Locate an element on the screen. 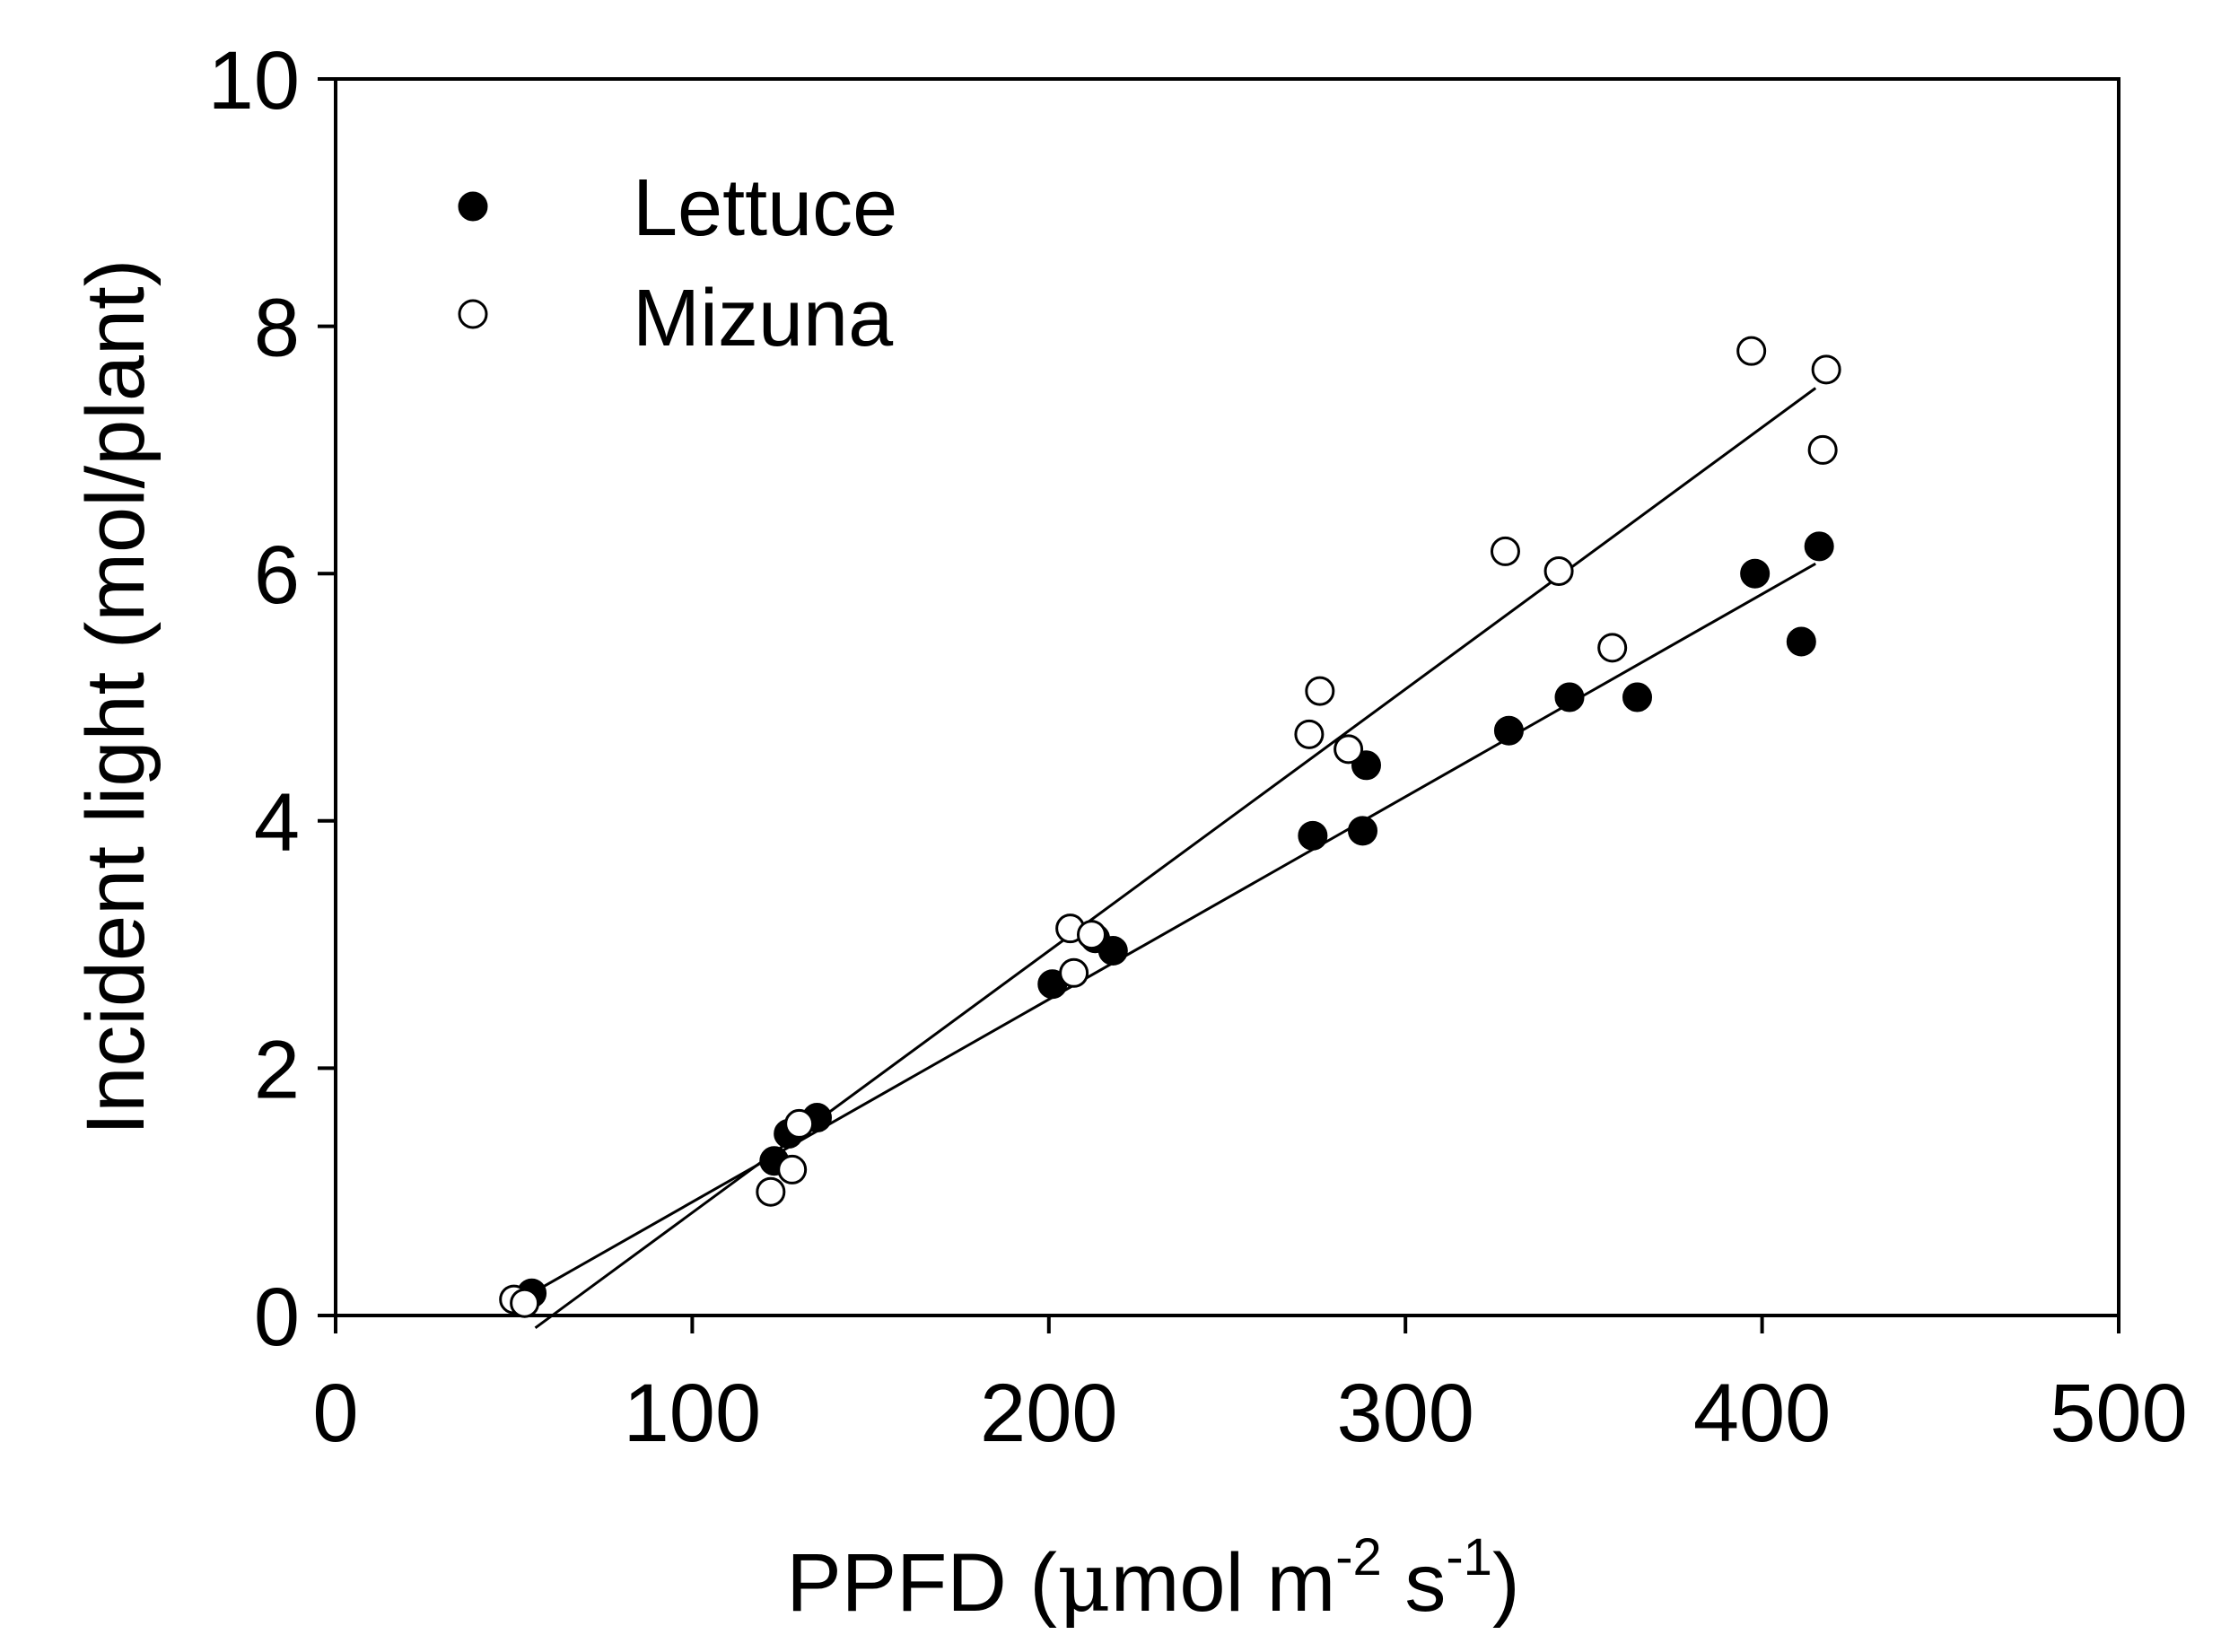 This screenshot has width=2221, height=1652. x-axis-label-prefix: PPFD ( is located at coordinates (922, 1583).